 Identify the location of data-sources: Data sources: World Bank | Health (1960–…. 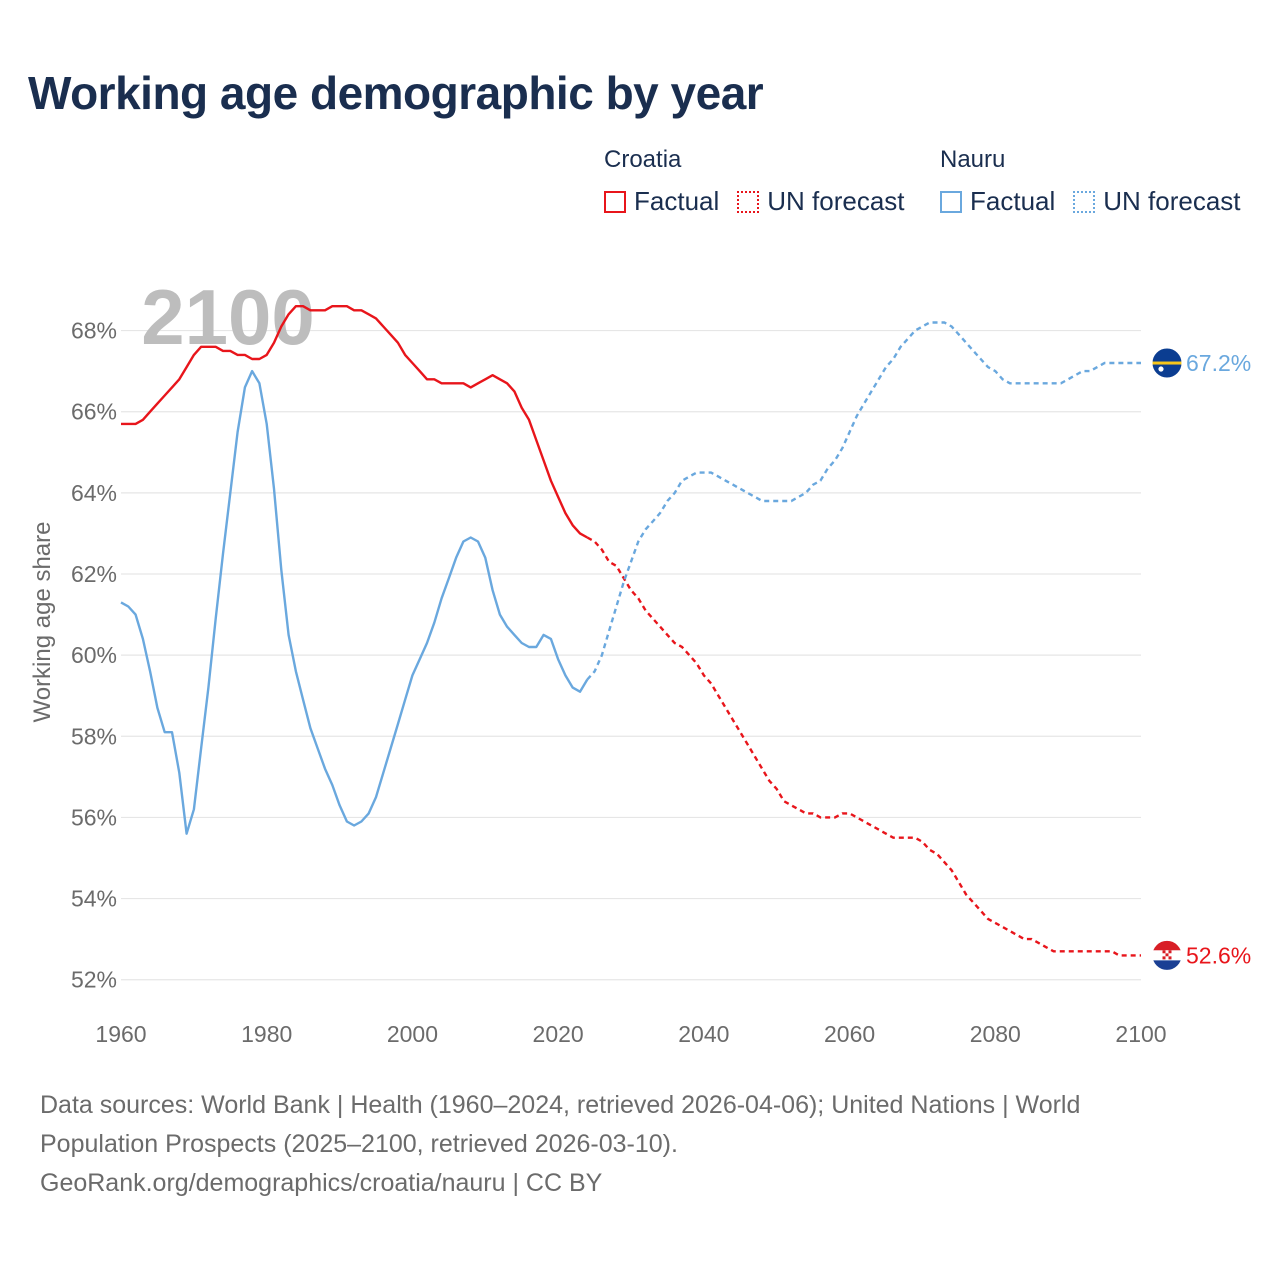
(630, 1144).